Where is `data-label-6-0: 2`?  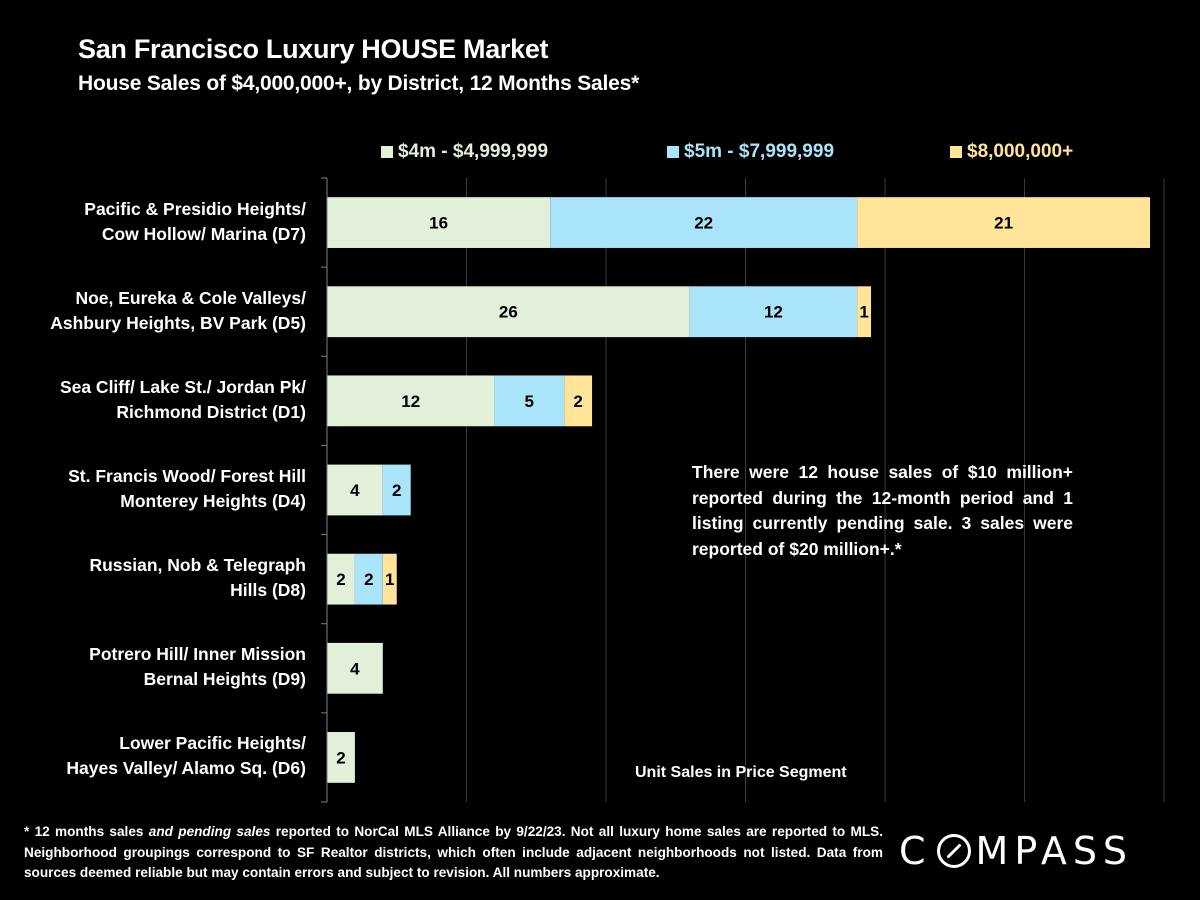
data-label-6-0: 2 is located at coordinates (340, 757).